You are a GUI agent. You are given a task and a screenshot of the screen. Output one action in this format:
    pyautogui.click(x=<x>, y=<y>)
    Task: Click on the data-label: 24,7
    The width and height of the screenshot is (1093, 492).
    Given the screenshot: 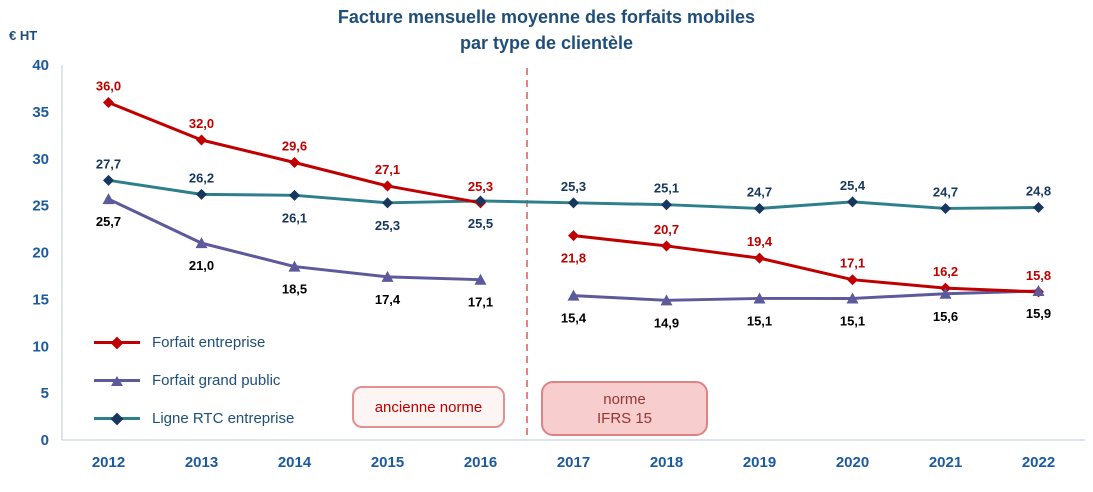 What is the action you would take?
    pyautogui.click(x=759, y=191)
    